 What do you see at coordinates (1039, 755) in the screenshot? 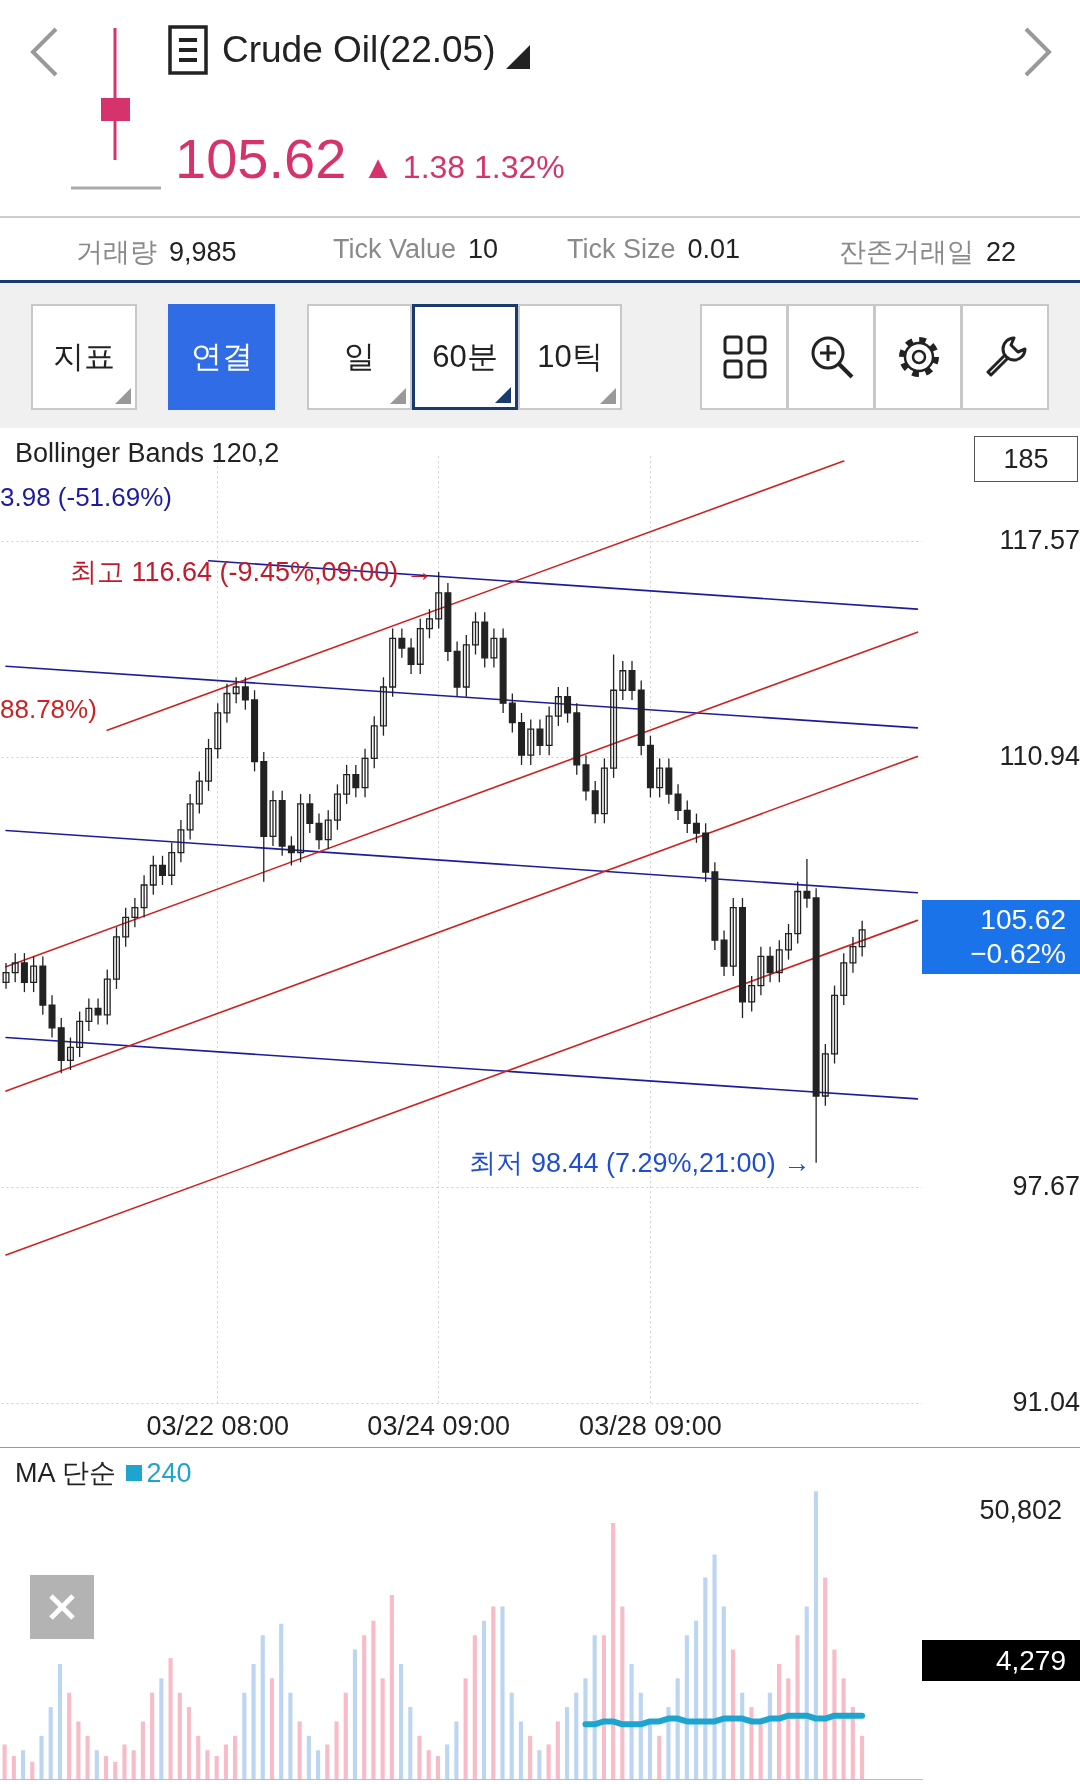
I see `y-tick-label: 110.94` at bounding box center [1039, 755].